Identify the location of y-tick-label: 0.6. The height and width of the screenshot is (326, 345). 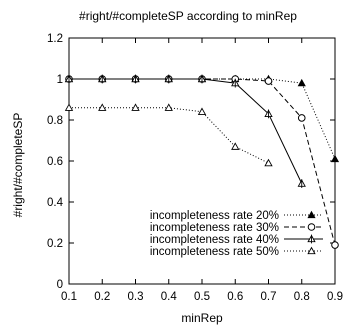
(55, 162).